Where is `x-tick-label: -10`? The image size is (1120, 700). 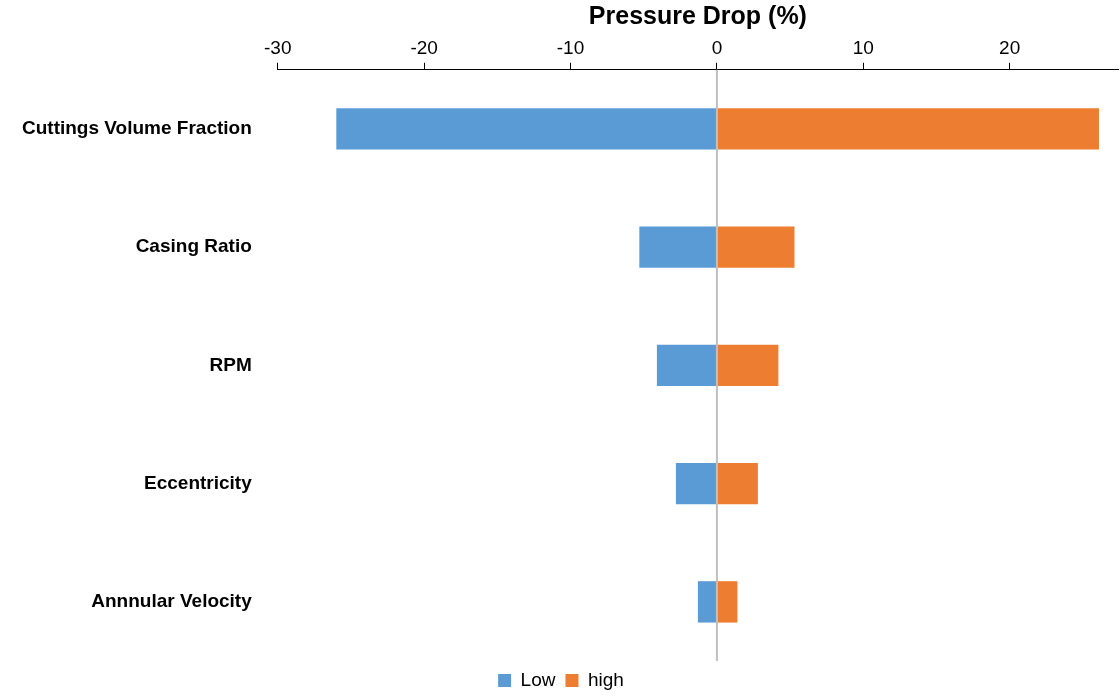
x-tick-label: -10 is located at coordinates (570, 47).